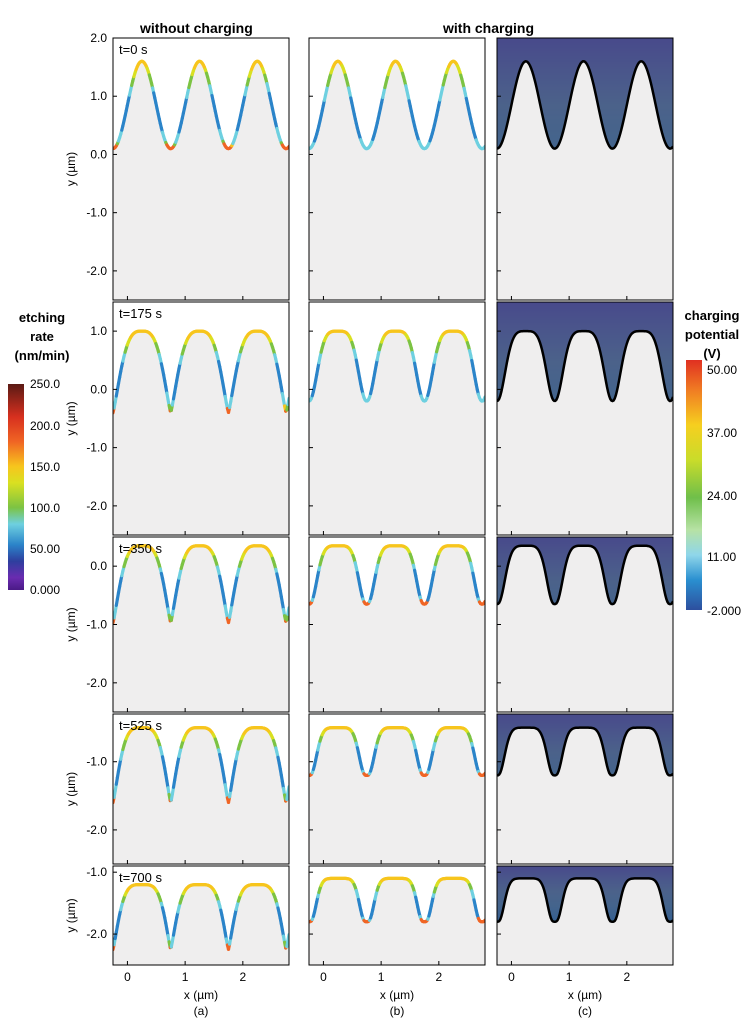  I want to click on colorbar-right-title-line-2: potential, so click(712, 334).